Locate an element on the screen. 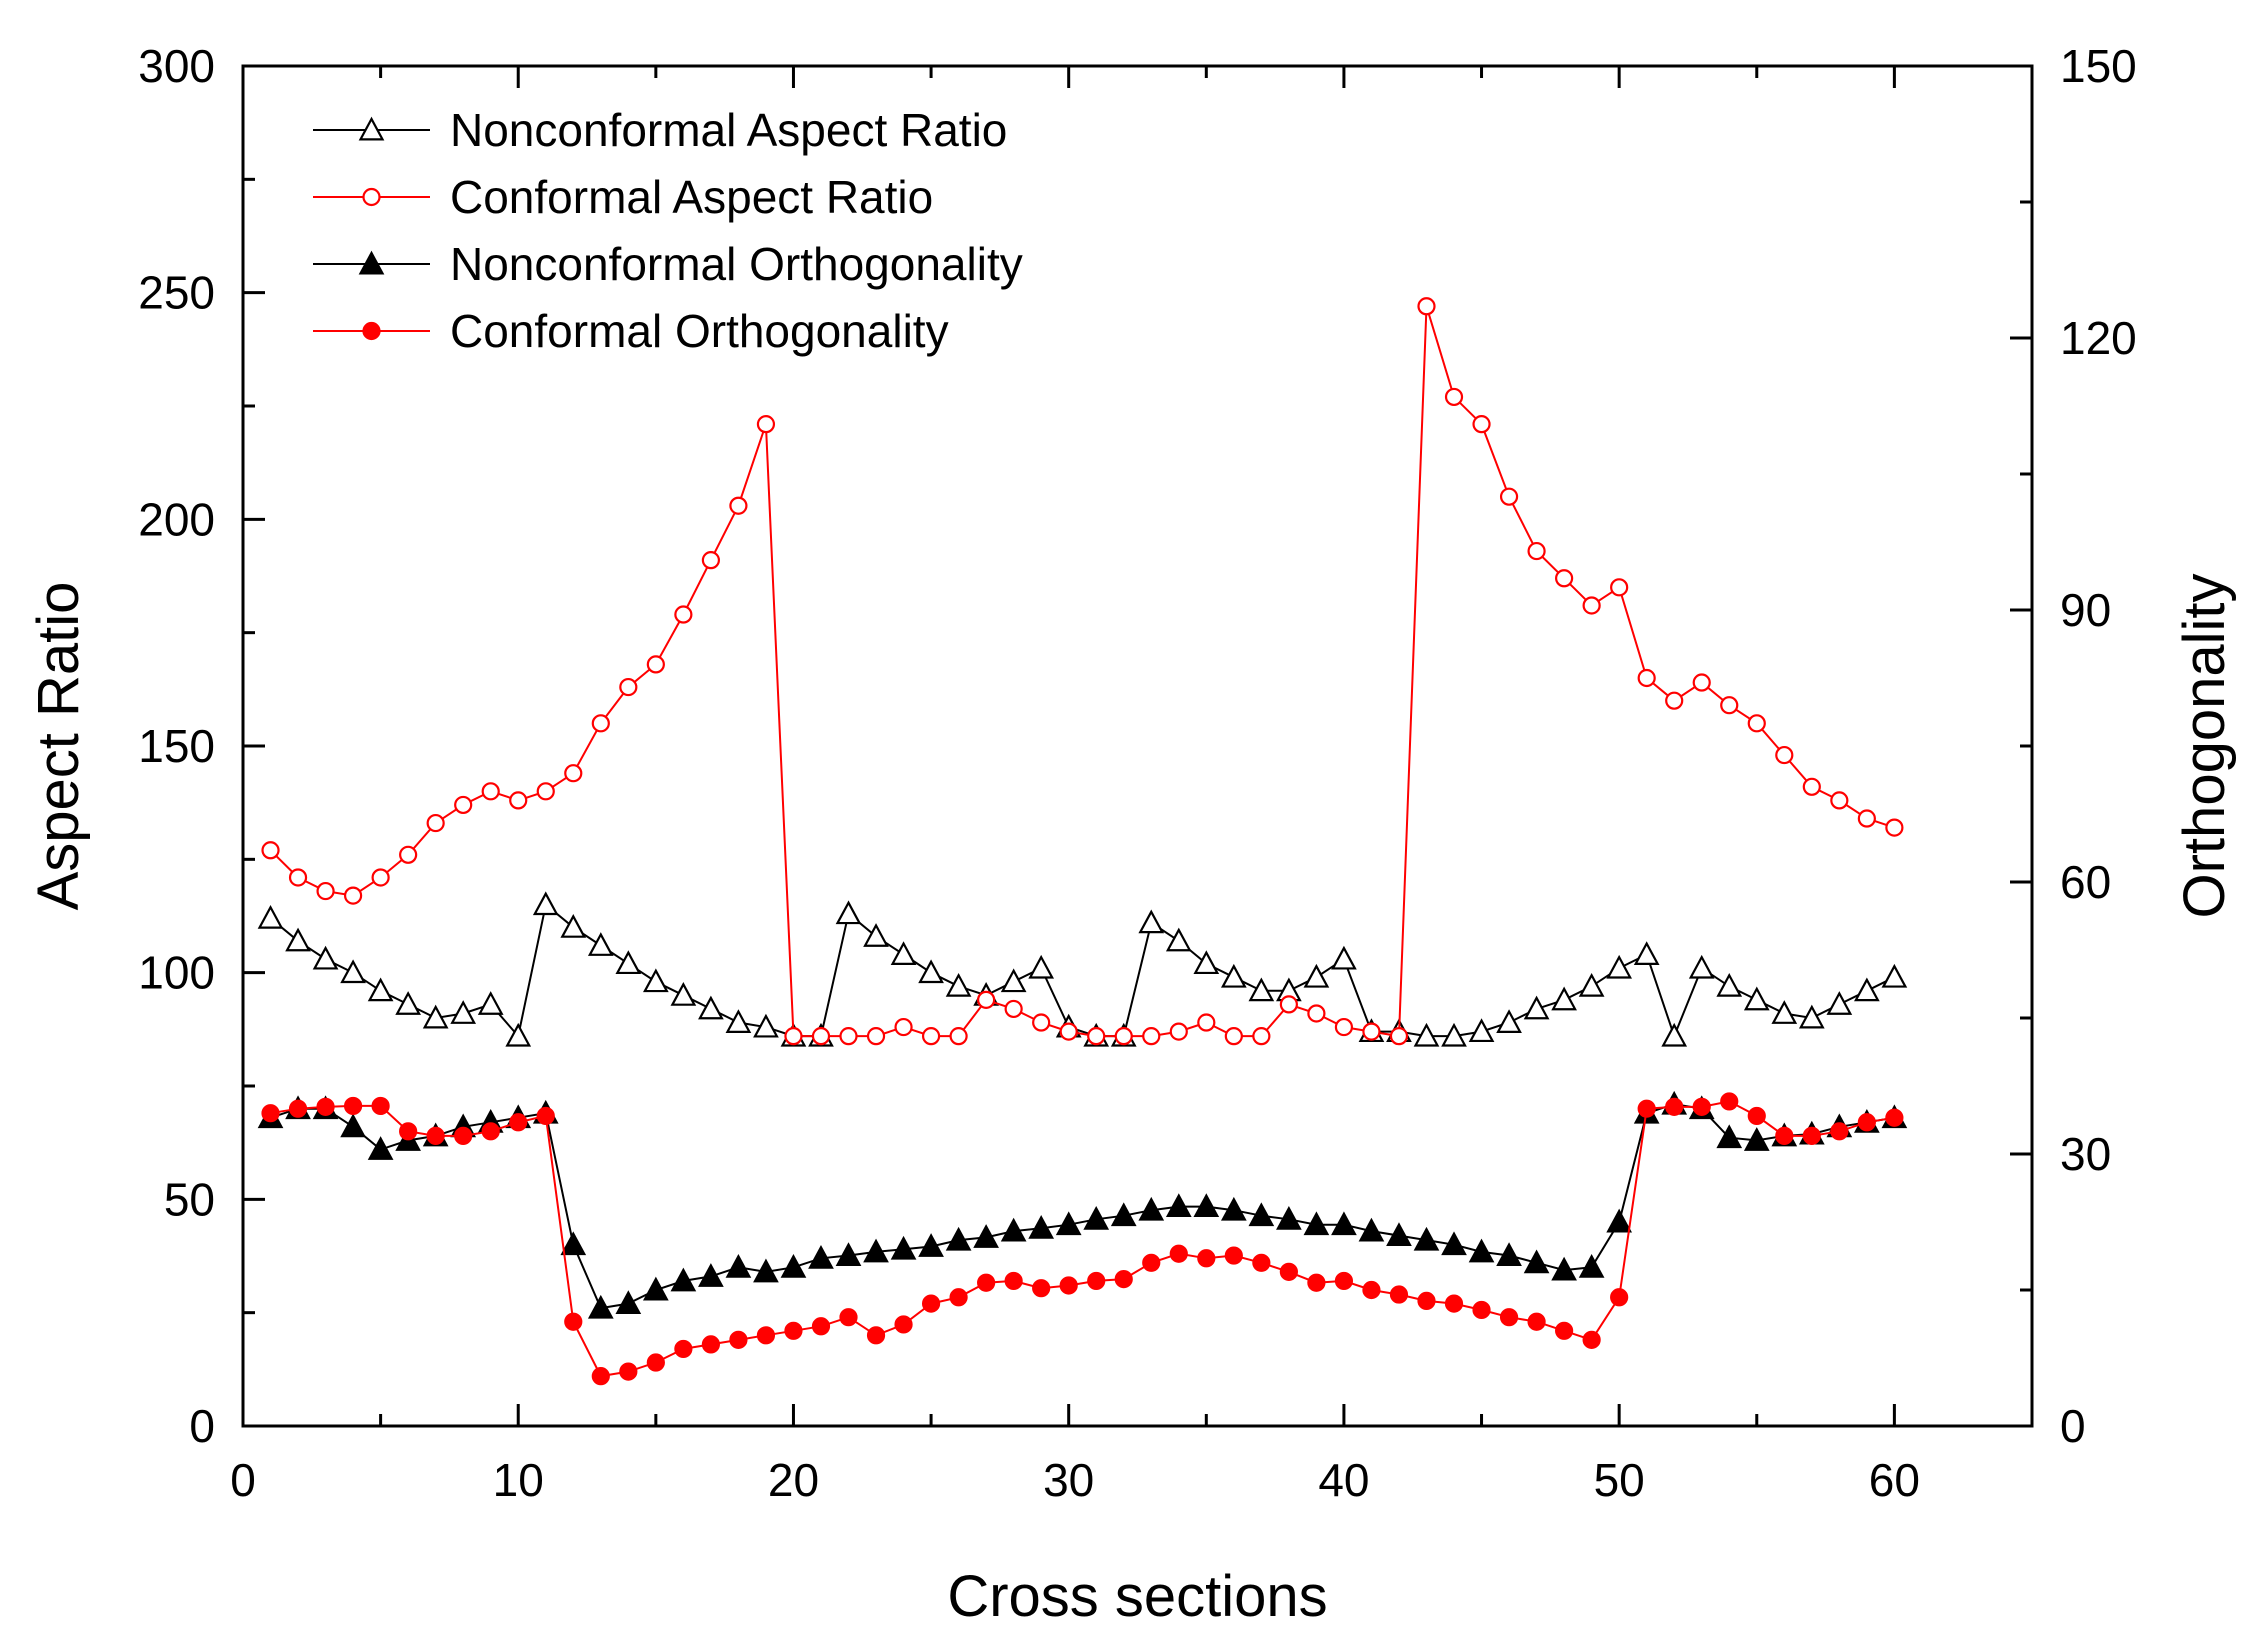 The image size is (2259, 1648). y-tick-label: 250 is located at coordinates (176, 293).